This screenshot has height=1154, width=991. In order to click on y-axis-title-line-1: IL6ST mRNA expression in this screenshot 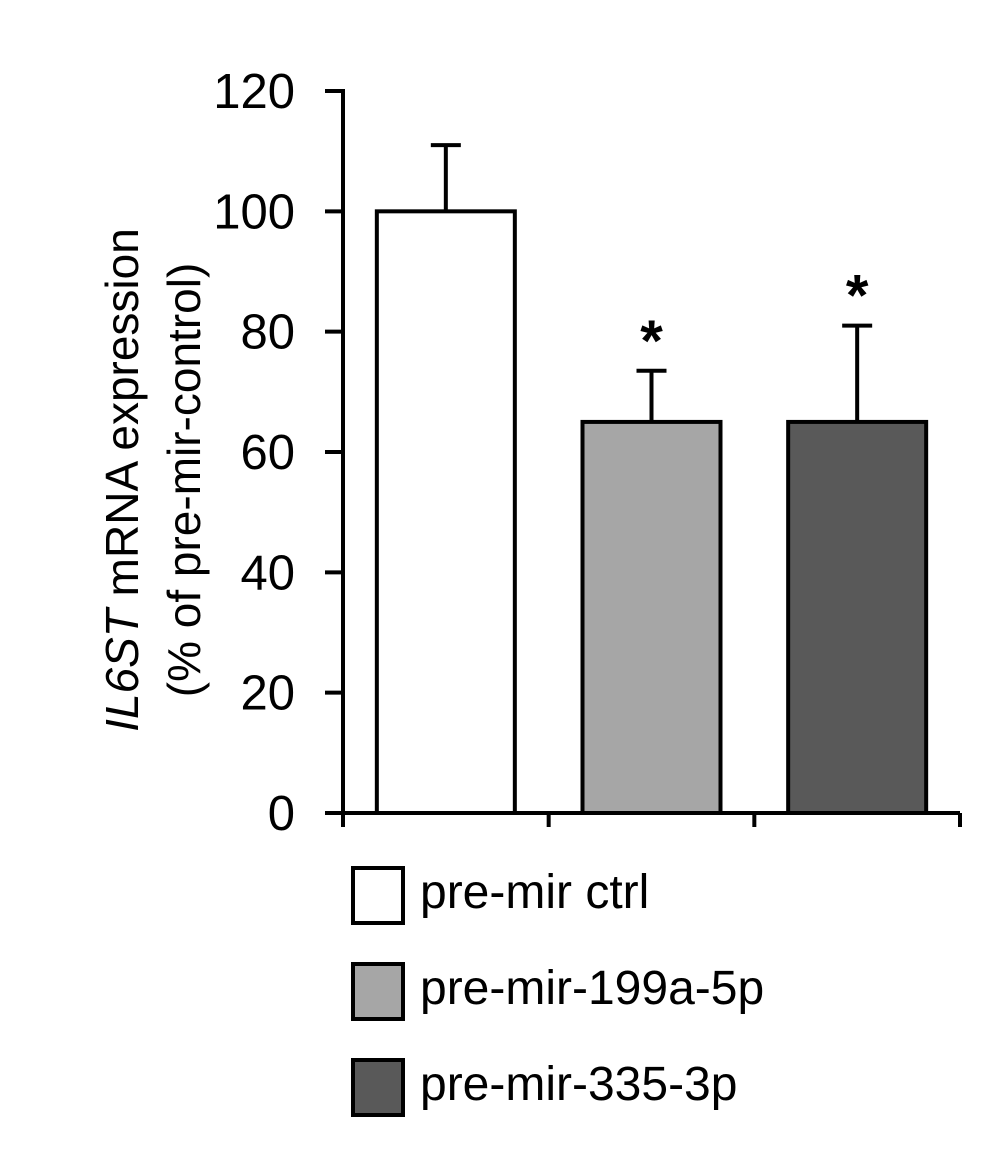, I will do `click(122, 480)`.